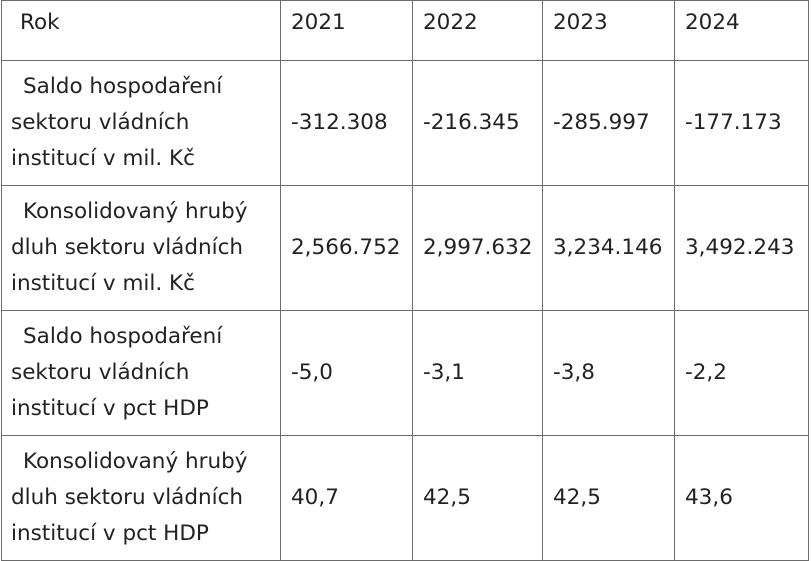 The image size is (811, 561). Describe the element at coordinates (346, 498) in the screenshot. I see `table-cell: 40,7` at that location.